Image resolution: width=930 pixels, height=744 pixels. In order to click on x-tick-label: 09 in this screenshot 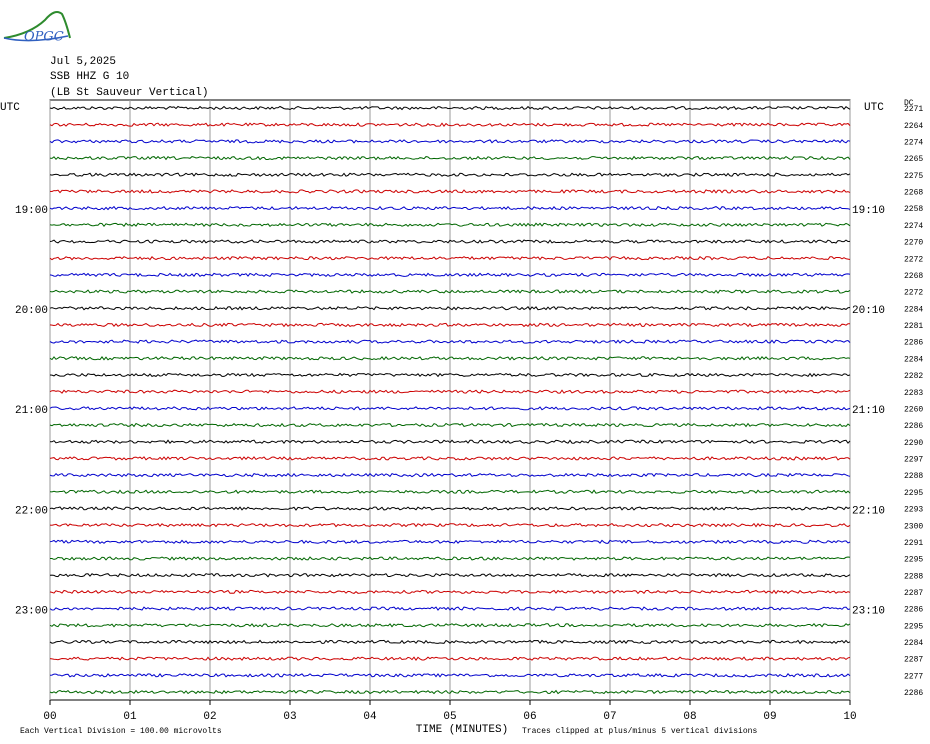, I will do `click(769, 717)`.